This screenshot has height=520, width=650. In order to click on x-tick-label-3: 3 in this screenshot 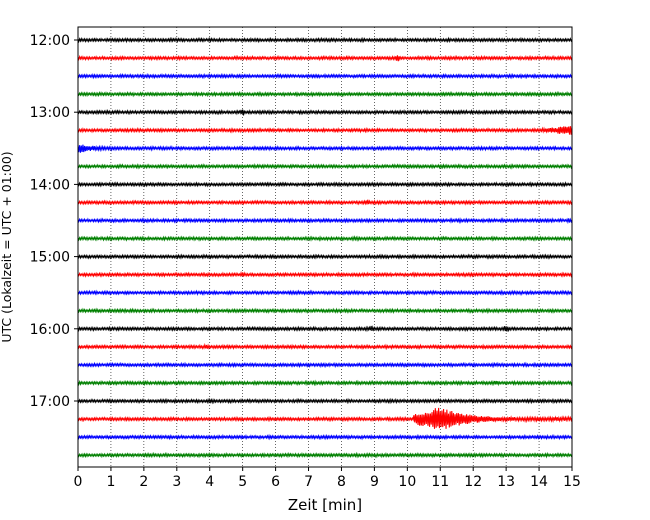, I will do `click(176, 482)`.